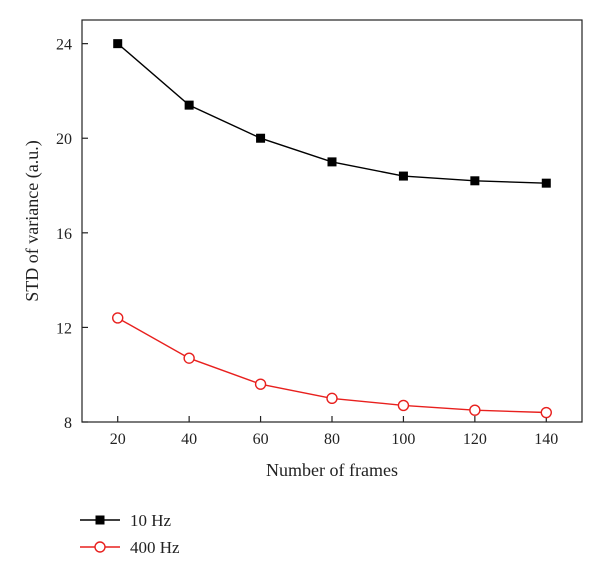  I want to click on y-tick-label: 12, so click(64, 328).